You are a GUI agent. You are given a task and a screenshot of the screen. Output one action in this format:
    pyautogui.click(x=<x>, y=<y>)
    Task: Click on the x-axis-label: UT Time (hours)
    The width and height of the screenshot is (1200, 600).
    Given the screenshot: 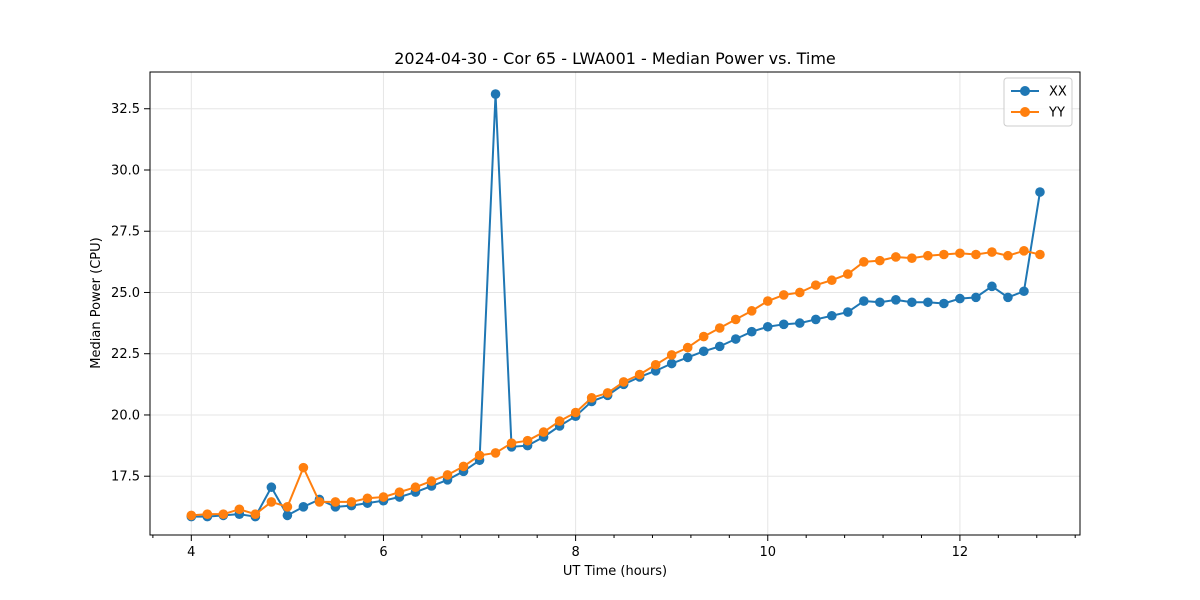 What is the action you would take?
    pyautogui.click(x=615, y=571)
    